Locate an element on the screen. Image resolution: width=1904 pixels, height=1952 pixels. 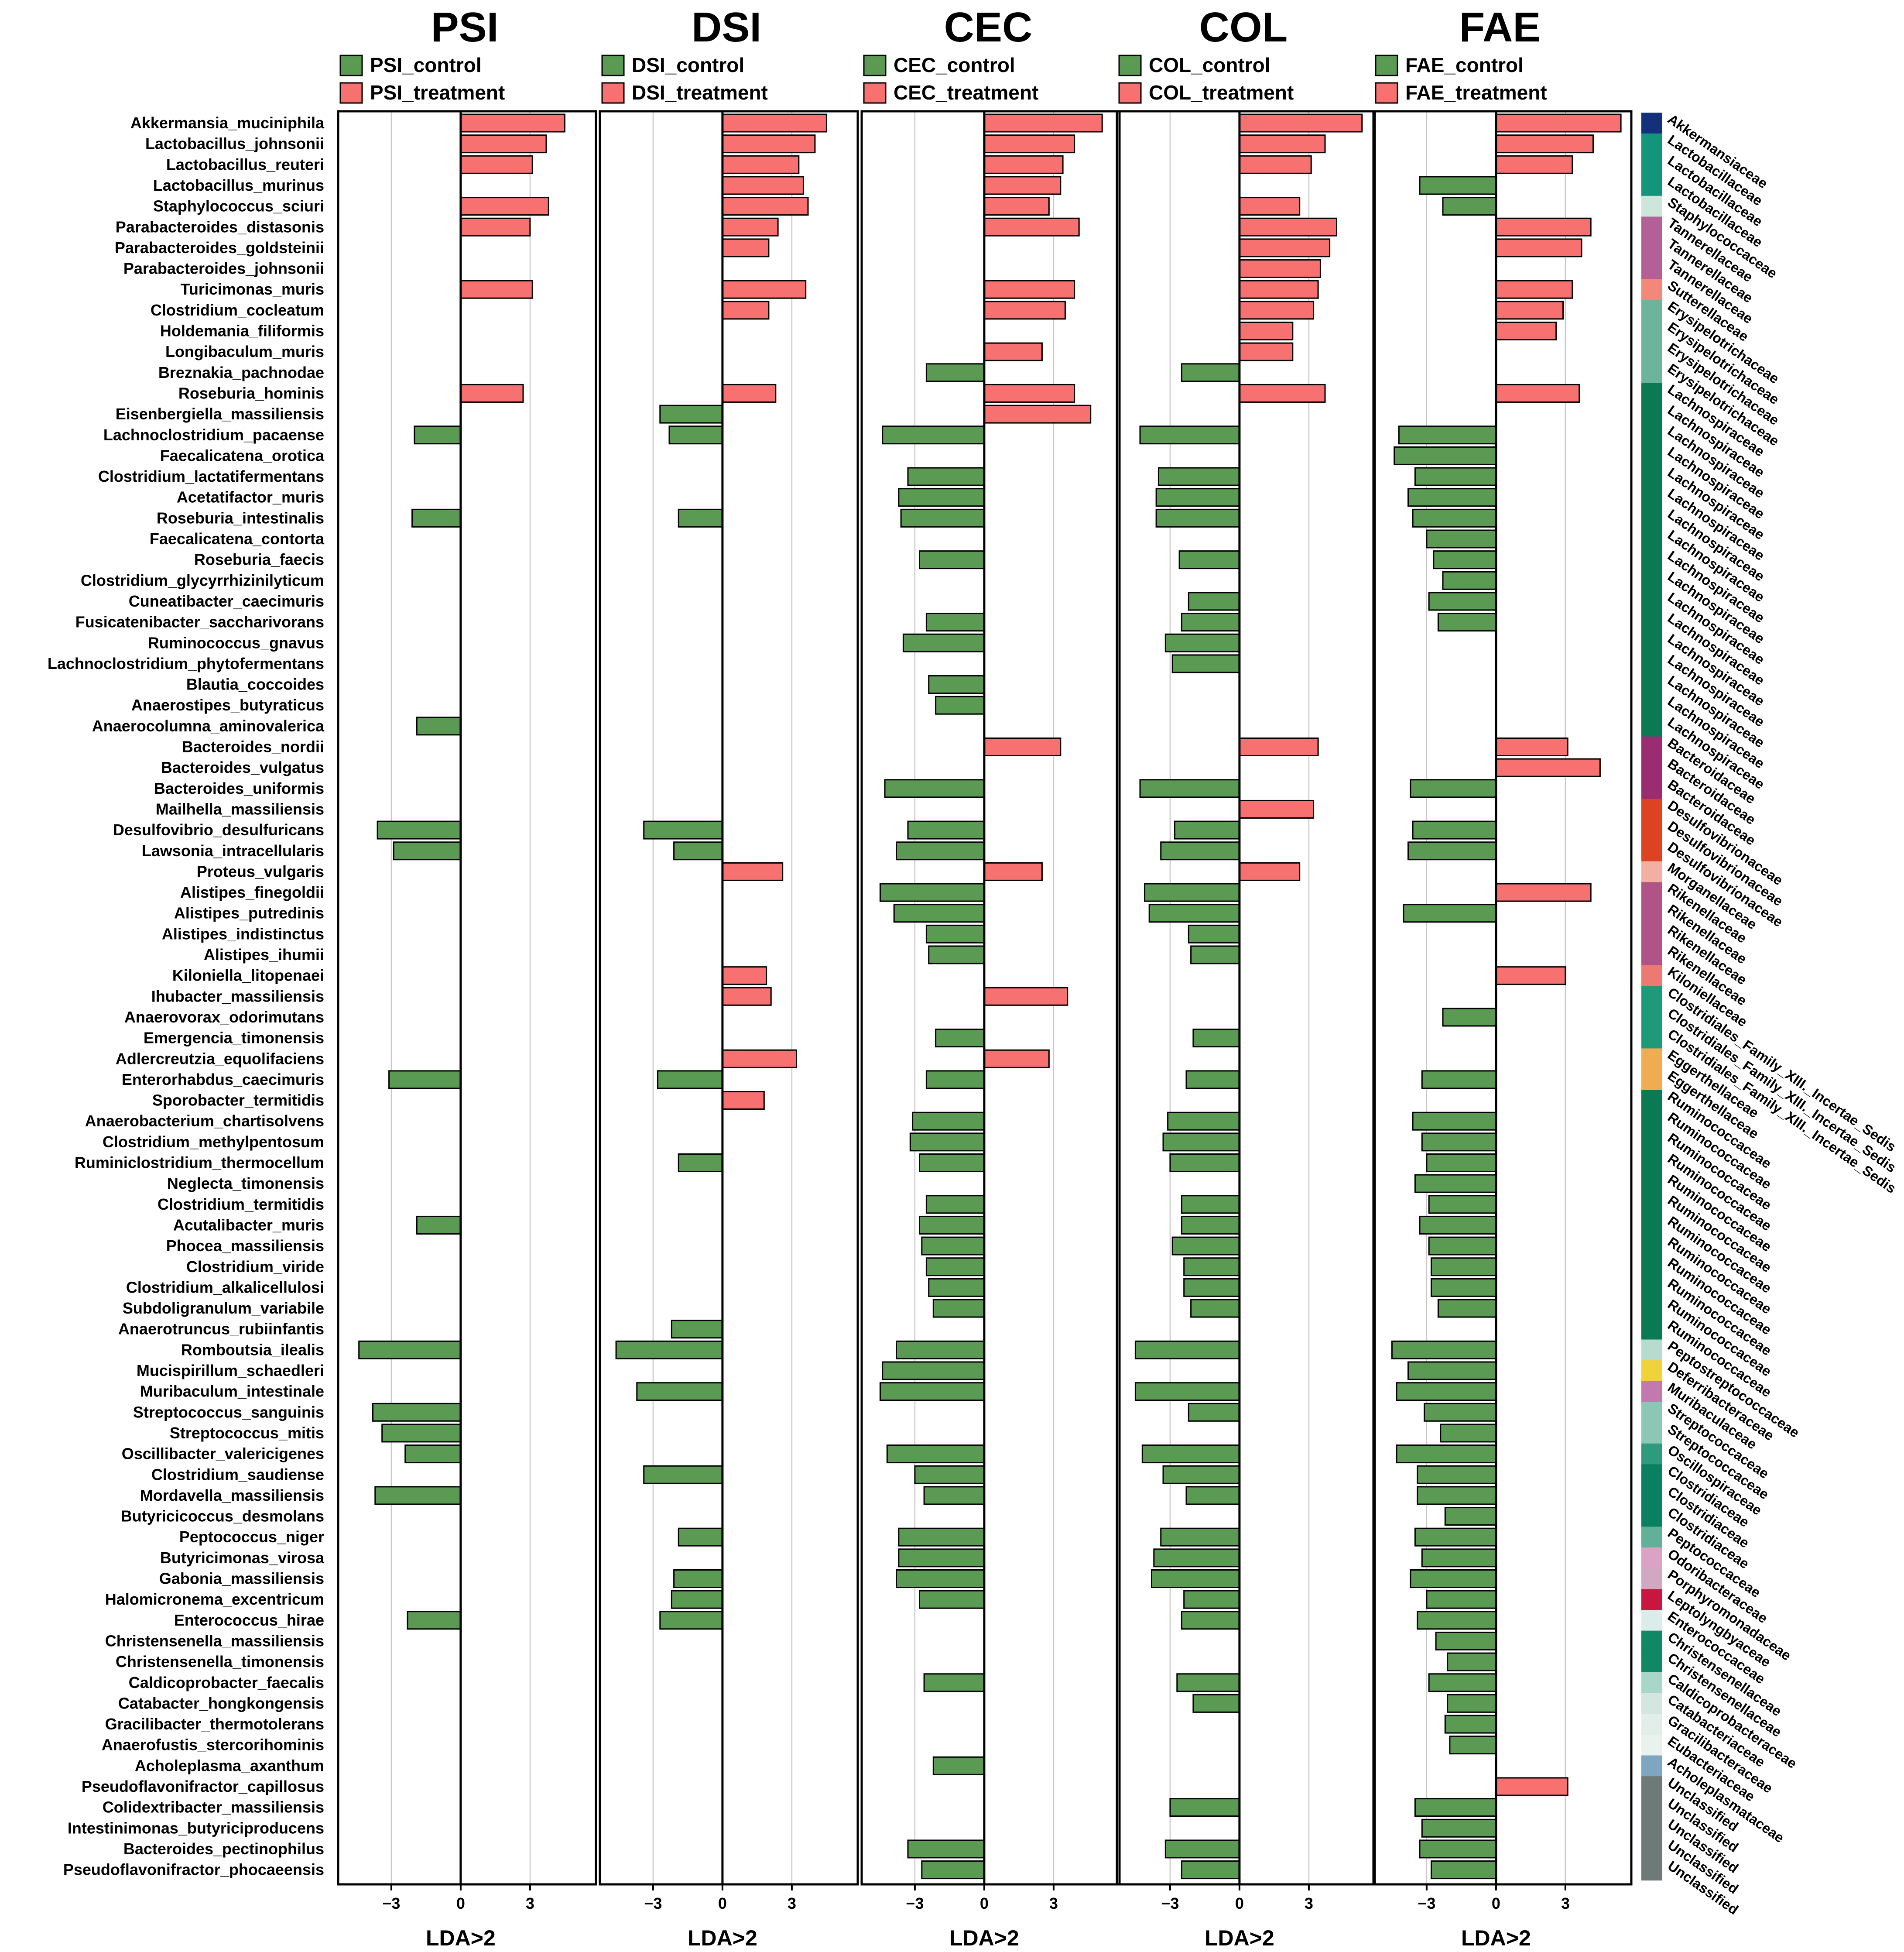
bar-Streptococcus_sanguinis is located at coordinates (417, 1412).